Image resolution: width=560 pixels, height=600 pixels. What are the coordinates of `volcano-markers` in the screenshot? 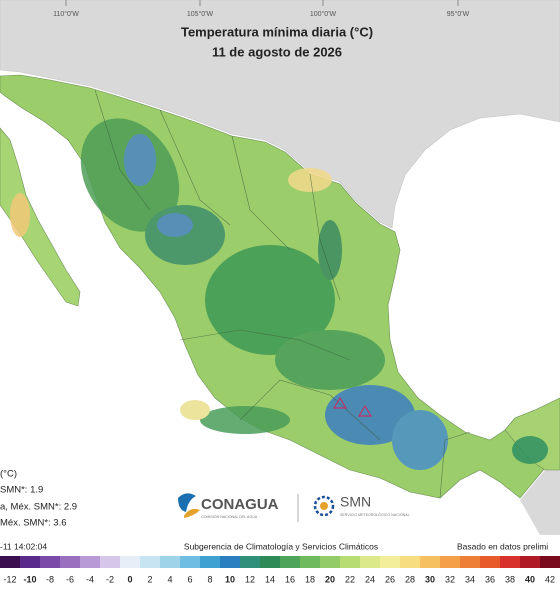 It's located at (352, 406).